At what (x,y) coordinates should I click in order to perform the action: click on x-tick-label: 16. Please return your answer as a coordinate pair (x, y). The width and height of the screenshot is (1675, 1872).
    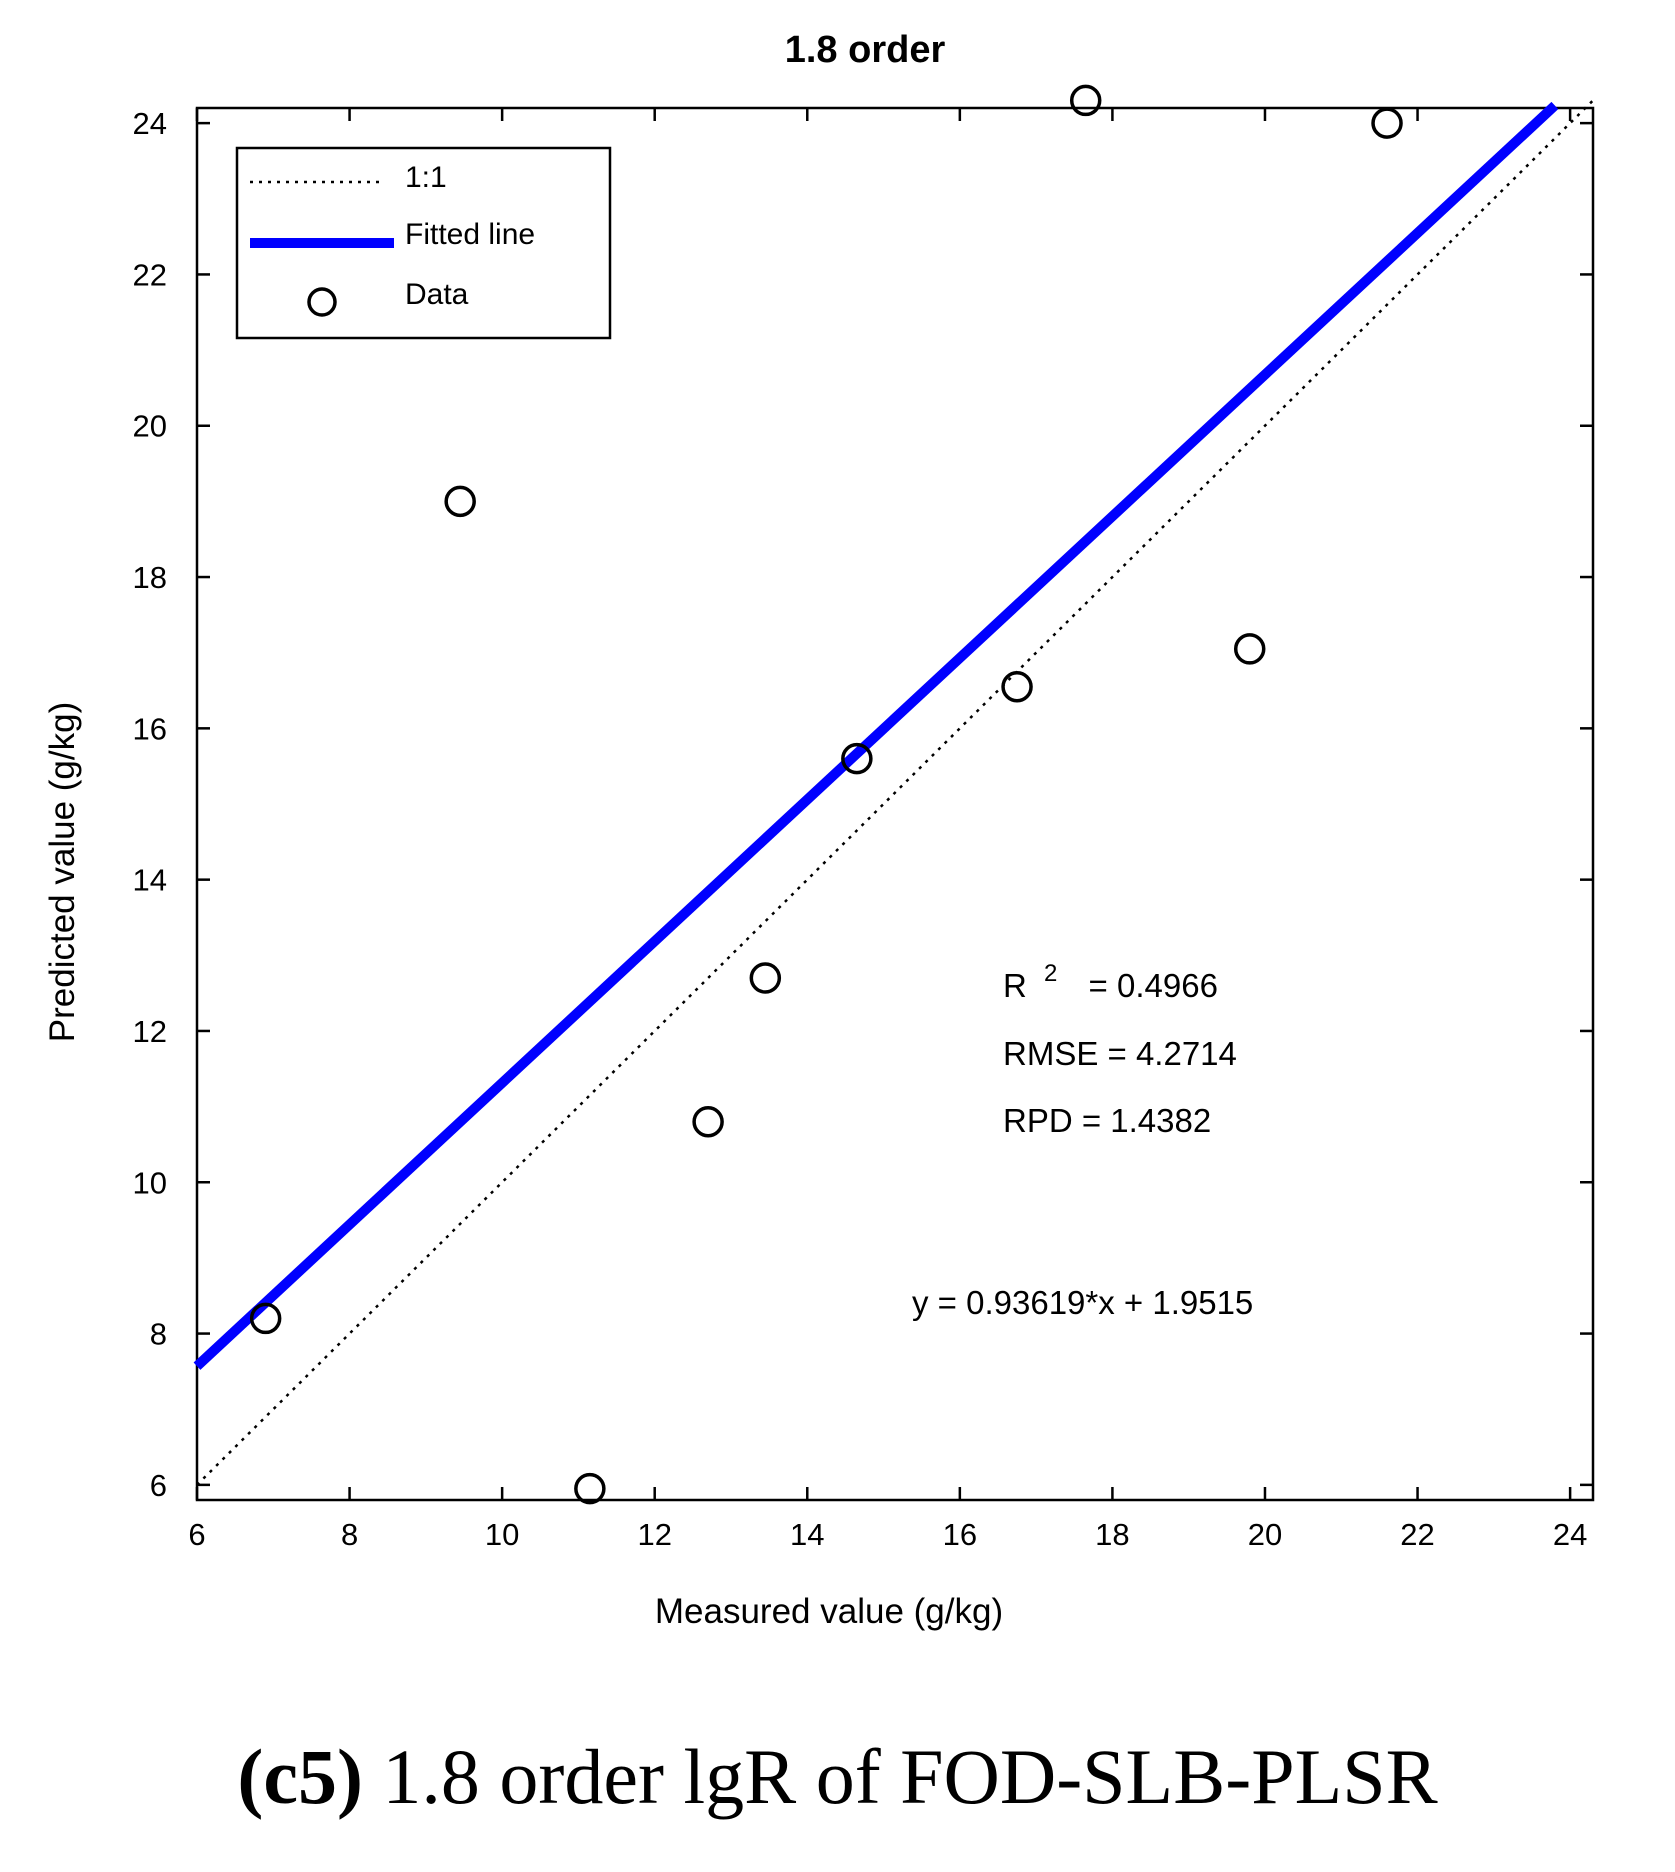
    Looking at the image, I should click on (960, 1534).